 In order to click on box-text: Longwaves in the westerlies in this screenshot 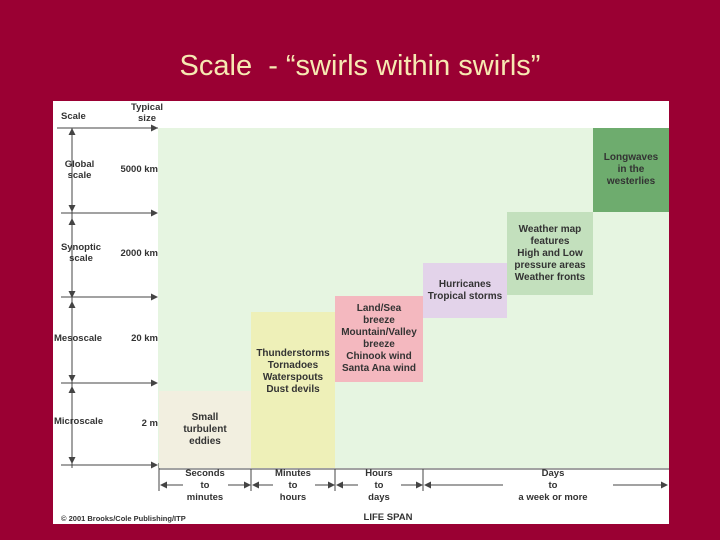, I will do `click(631, 169)`.